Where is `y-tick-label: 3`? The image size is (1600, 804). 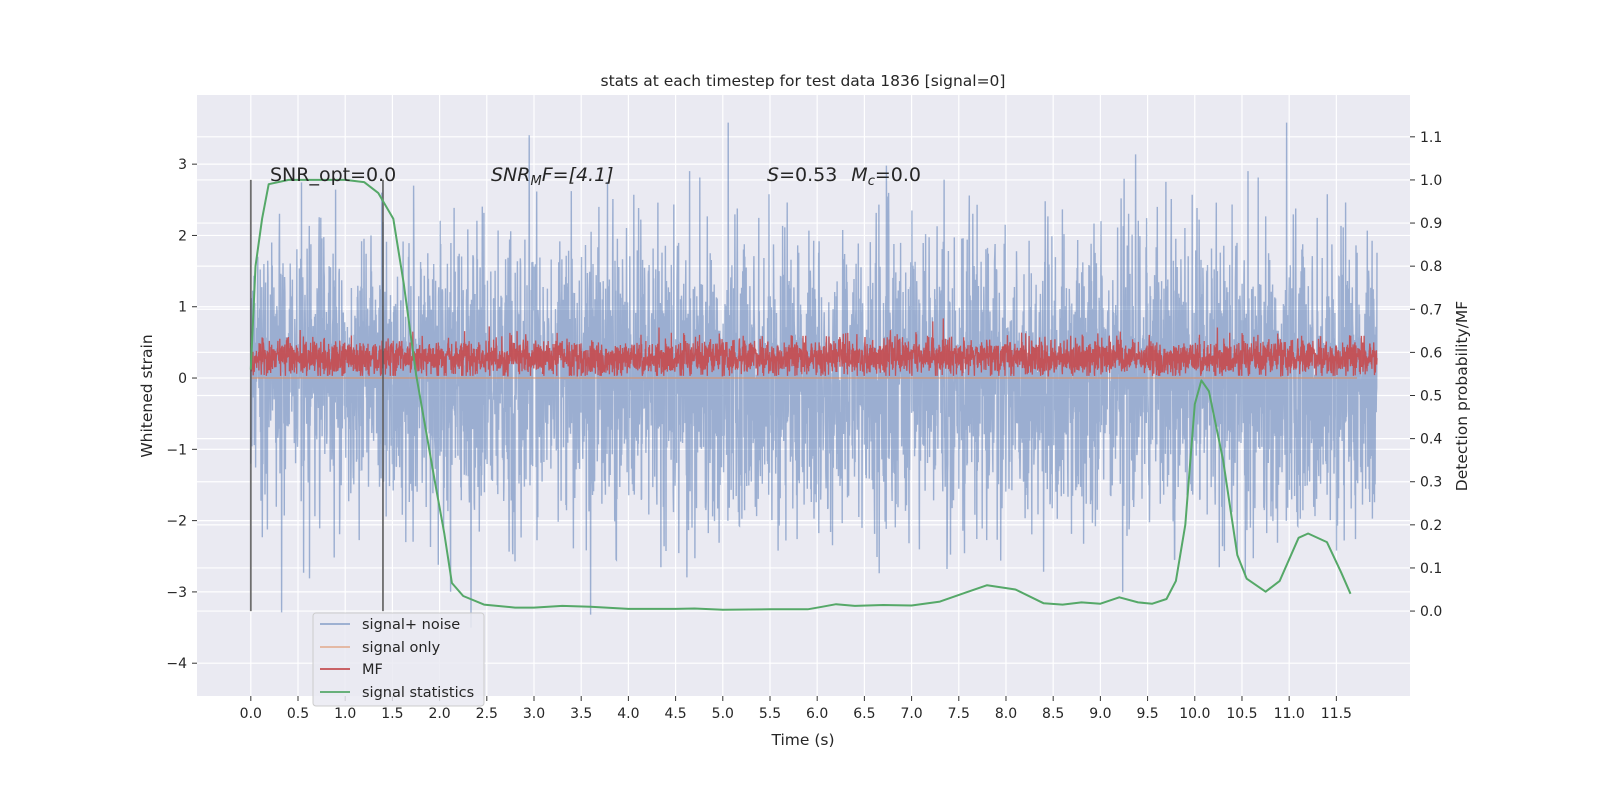
y-tick-label: 3 is located at coordinates (182, 165).